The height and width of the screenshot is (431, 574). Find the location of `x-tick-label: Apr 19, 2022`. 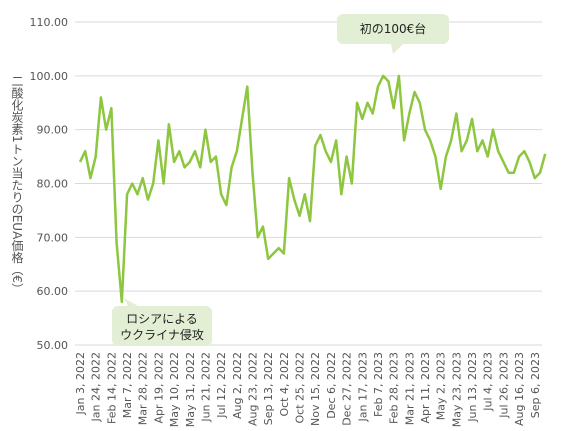

x-tick-label: Apr 19, 2022 is located at coordinates (158, 388).